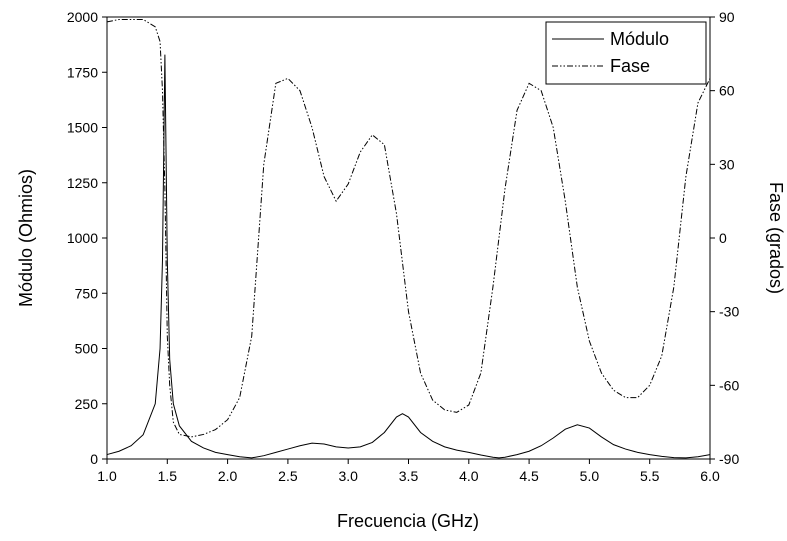 Image resolution: width=787 pixels, height=541 pixels. Describe the element at coordinates (729, 312) in the screenshot. I see `y2-tick-label: -30` at that location.